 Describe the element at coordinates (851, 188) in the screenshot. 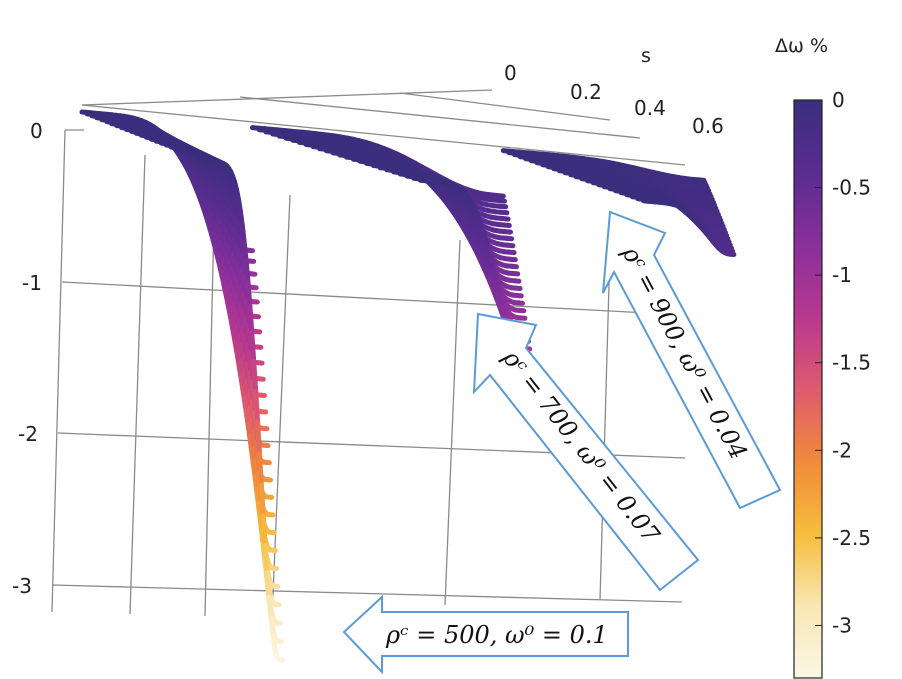

I see `colorbar-tick-label: -0.5` at that location.